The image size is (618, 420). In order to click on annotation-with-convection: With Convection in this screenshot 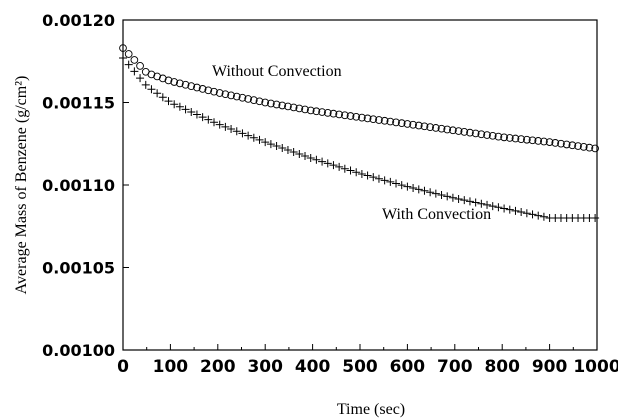, I will do `click(436, 214)`.